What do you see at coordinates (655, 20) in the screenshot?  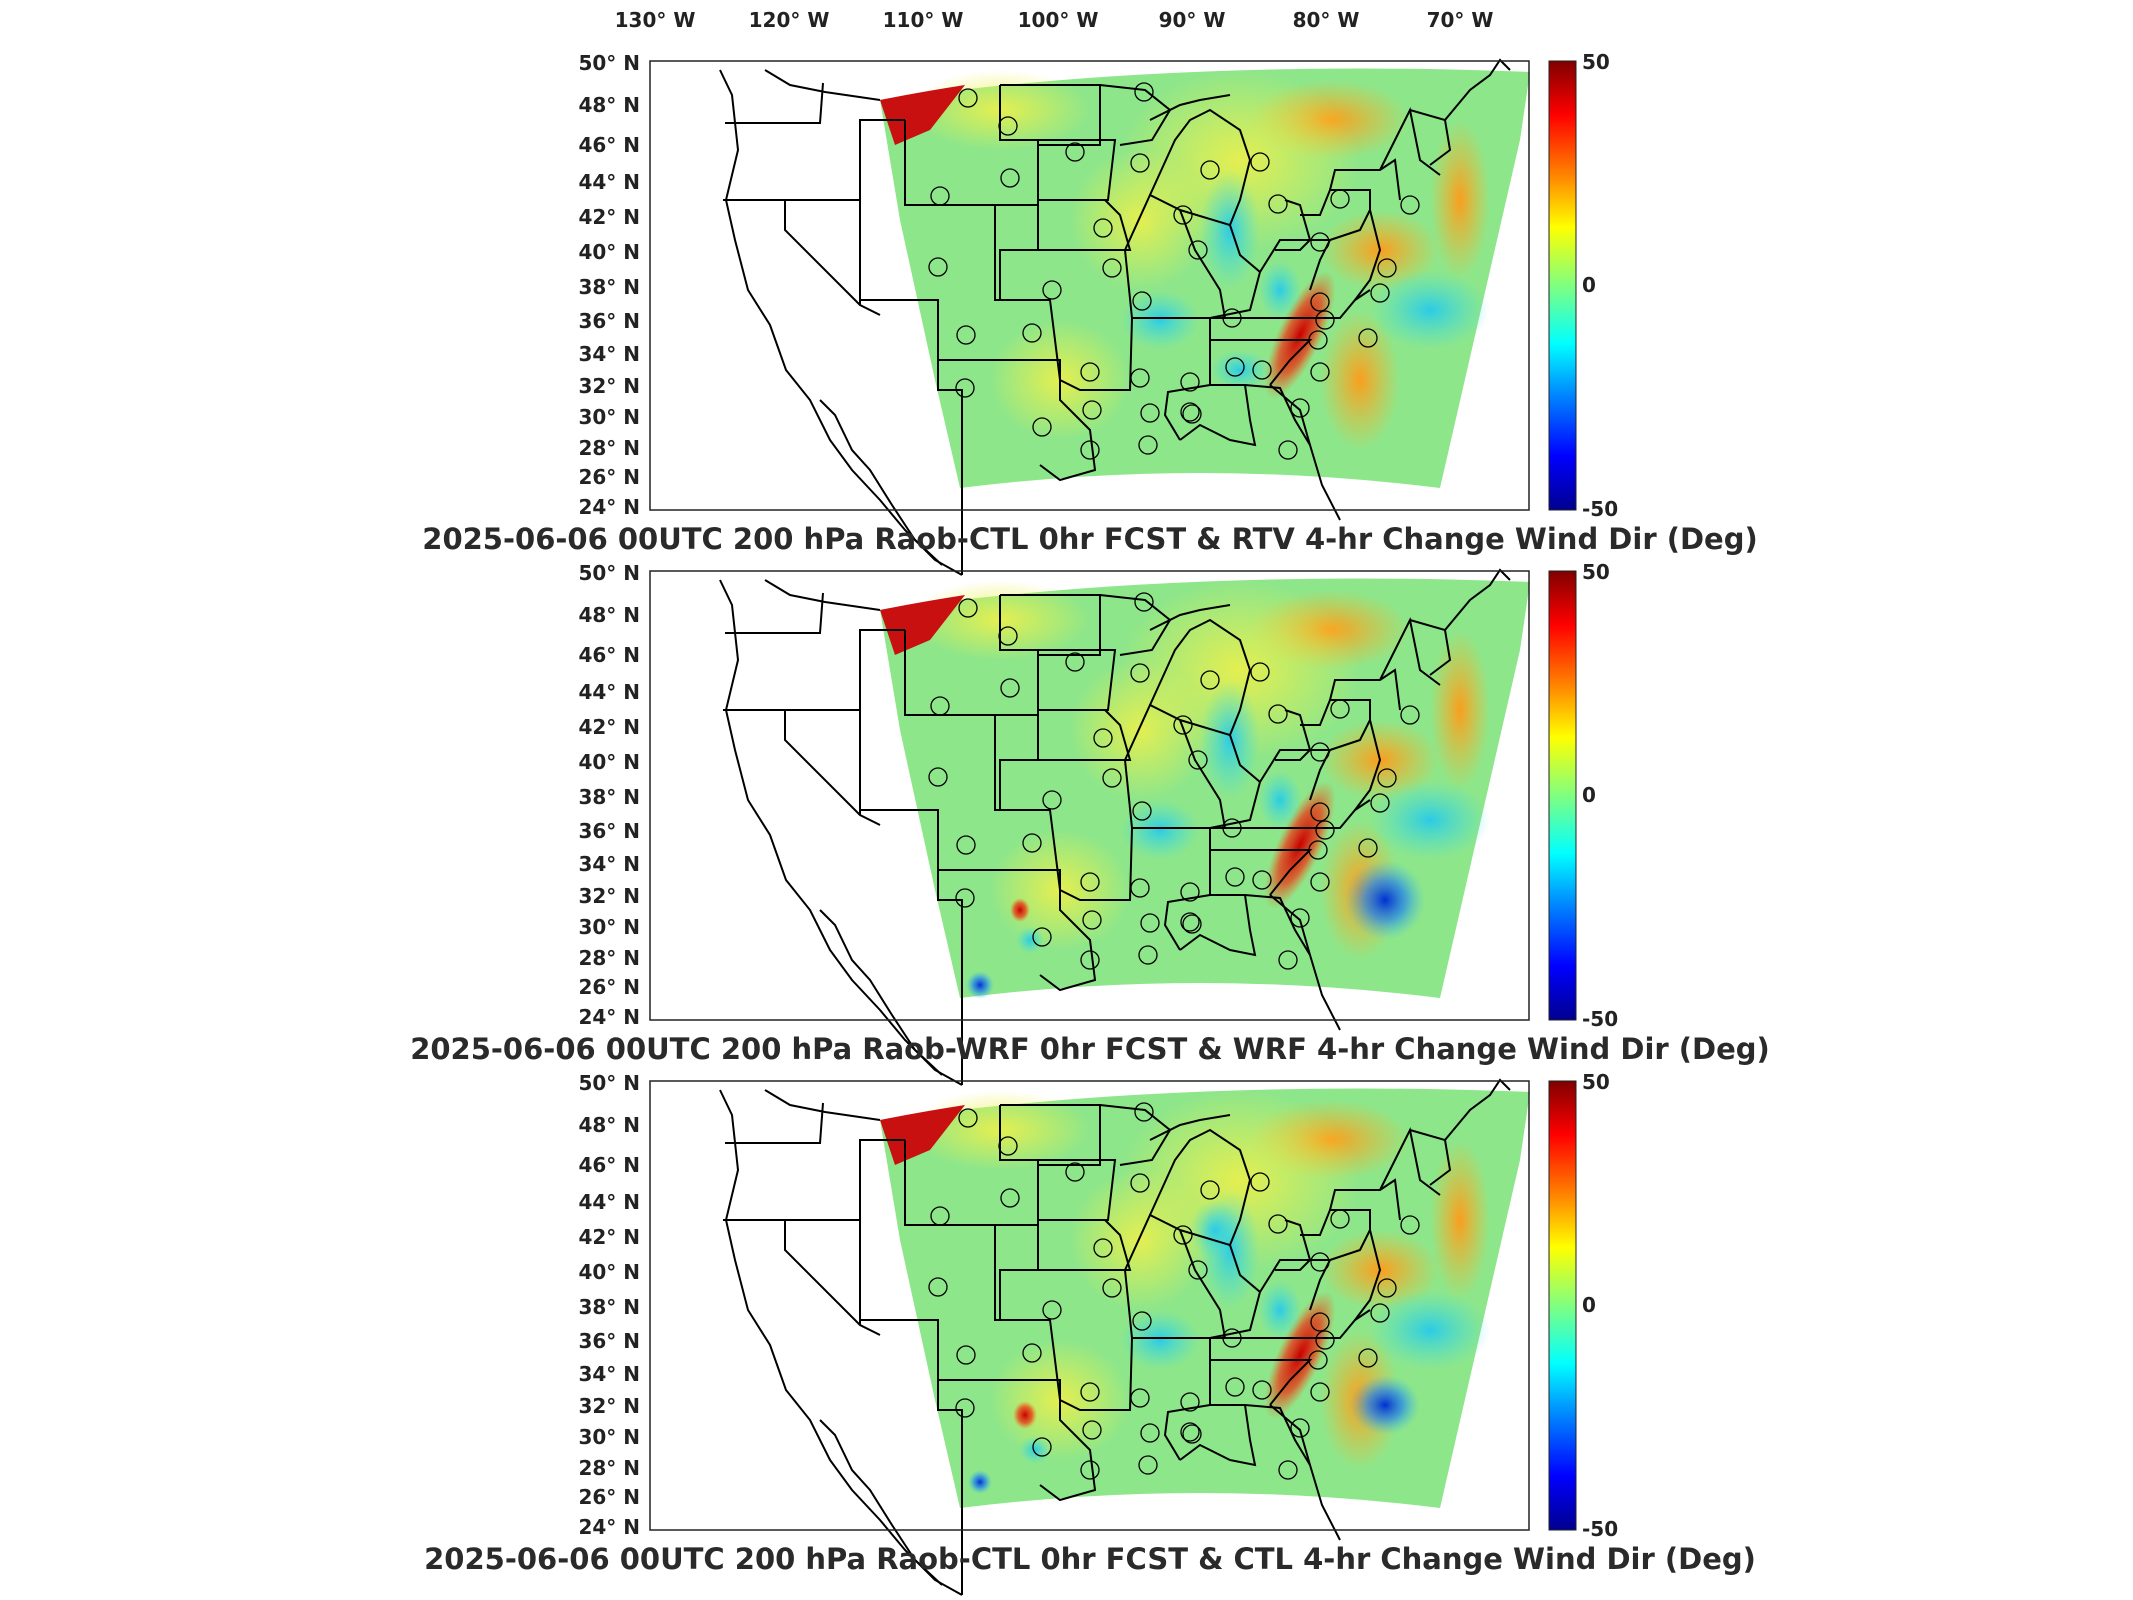 I see `lon-label: 130° W` at bounding box center [655, 20].